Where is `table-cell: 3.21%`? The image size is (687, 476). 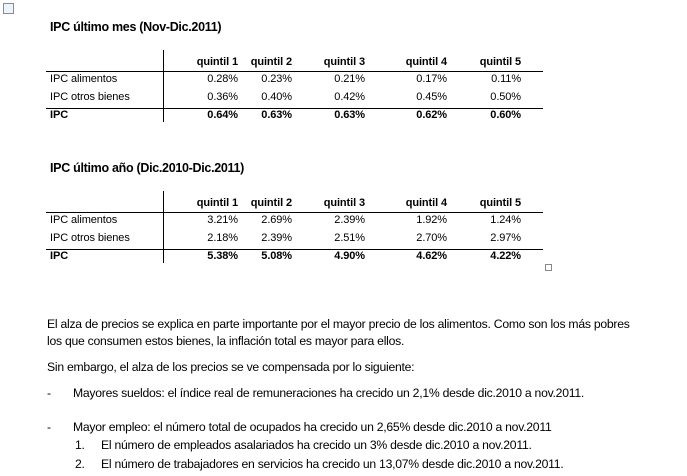
table-cell: 3.21% is located at coordinates (222, 220).